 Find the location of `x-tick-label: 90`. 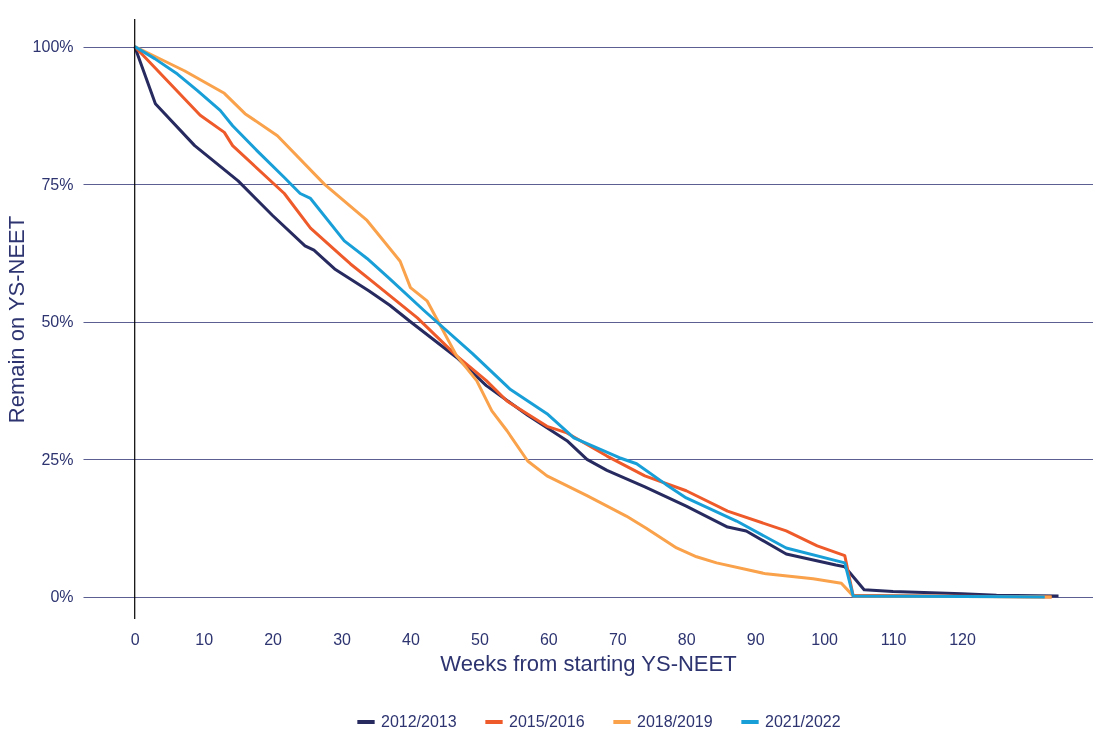

x-tick-label: 90 is located at coordinates (755, 639).